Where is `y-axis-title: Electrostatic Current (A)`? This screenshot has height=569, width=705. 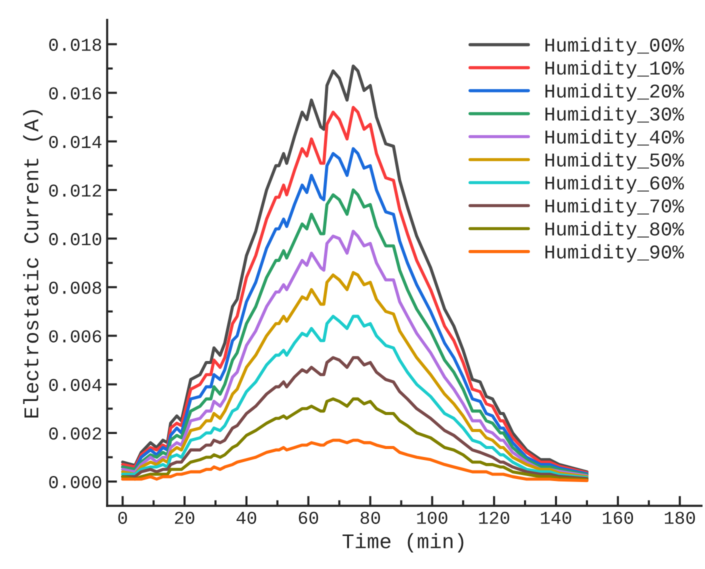
y-axis-title: Electrostatic Current (A) is located at coordinates (33, 264).